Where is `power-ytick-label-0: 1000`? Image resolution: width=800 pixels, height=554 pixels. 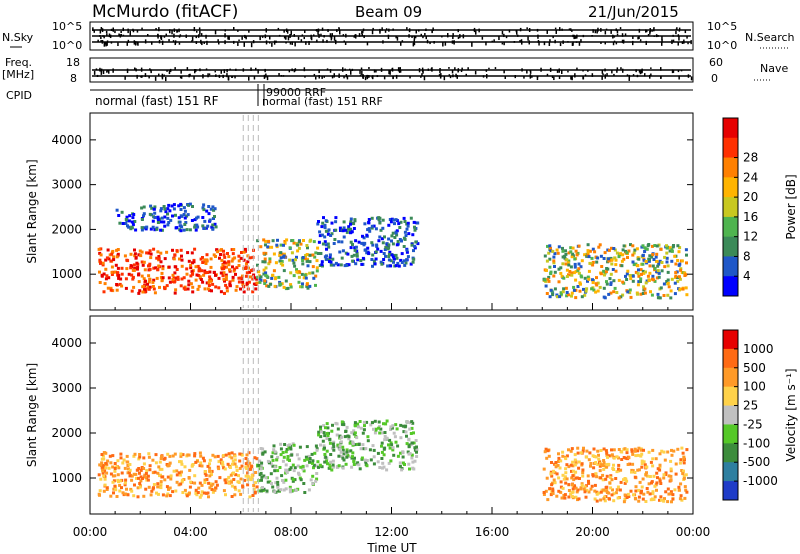
power-ytick-label-0: 1000 is located at coordinates (66, 274).